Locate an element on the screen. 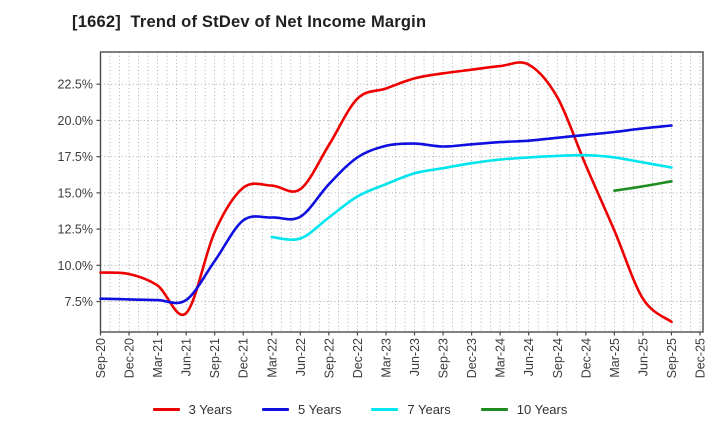 This screenshot has height=440, width=720. series-line-10-years is located at coordinates (643, 186).